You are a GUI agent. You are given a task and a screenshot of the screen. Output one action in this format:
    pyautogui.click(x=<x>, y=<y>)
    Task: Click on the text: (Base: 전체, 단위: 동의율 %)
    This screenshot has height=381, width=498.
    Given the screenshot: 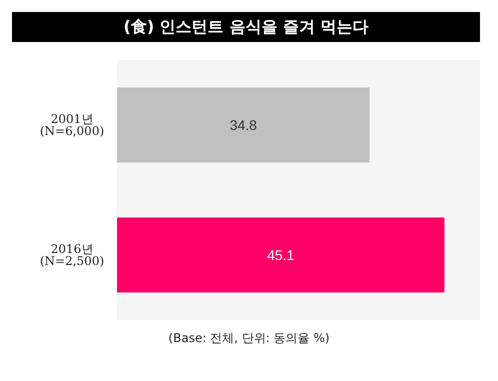 What is the action you would take?
    pyautogui.click(x=249, y=338)
    